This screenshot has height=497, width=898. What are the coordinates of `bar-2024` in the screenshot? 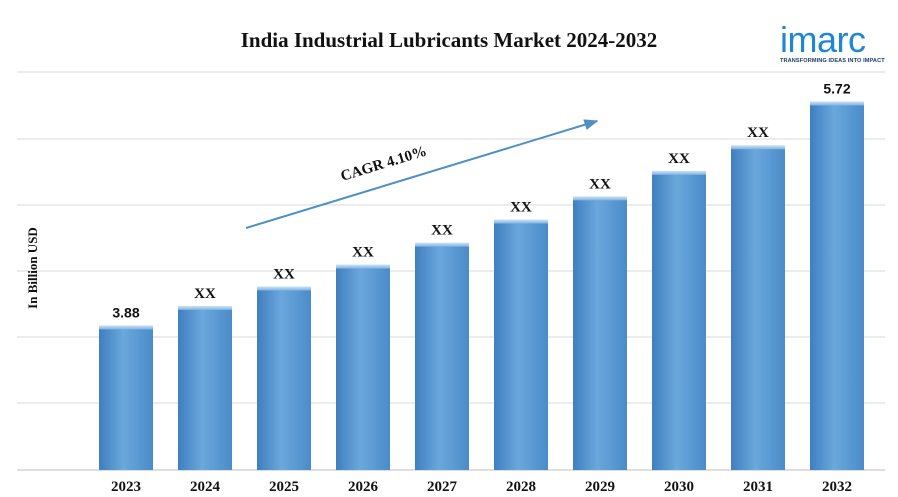 It's located at (205, 387).